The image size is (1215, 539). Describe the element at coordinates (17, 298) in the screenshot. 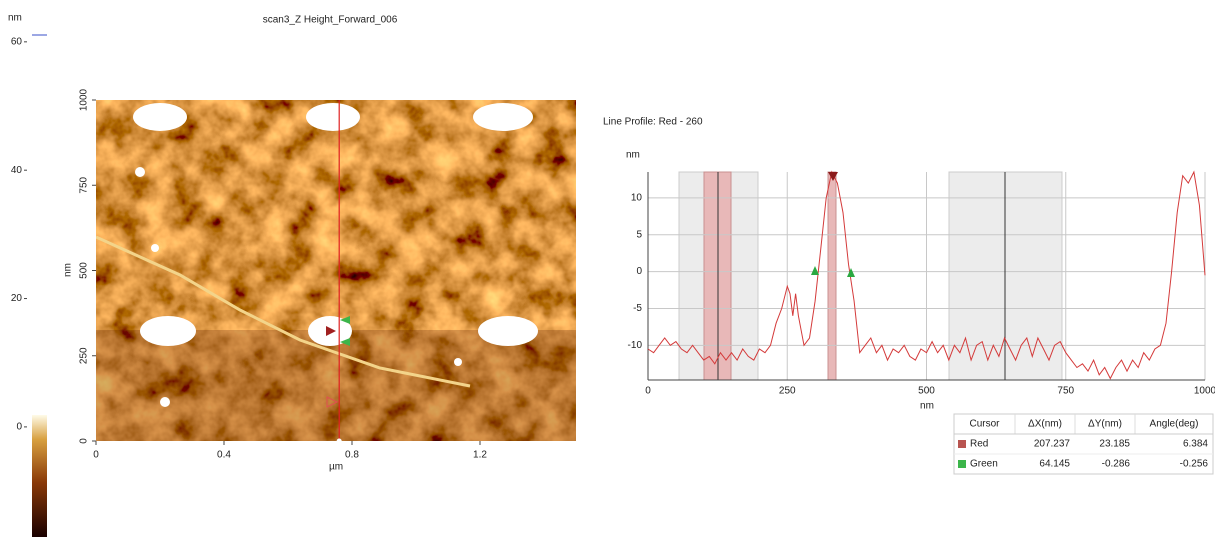

I see `colorbar-tick-label: 20` at that location.